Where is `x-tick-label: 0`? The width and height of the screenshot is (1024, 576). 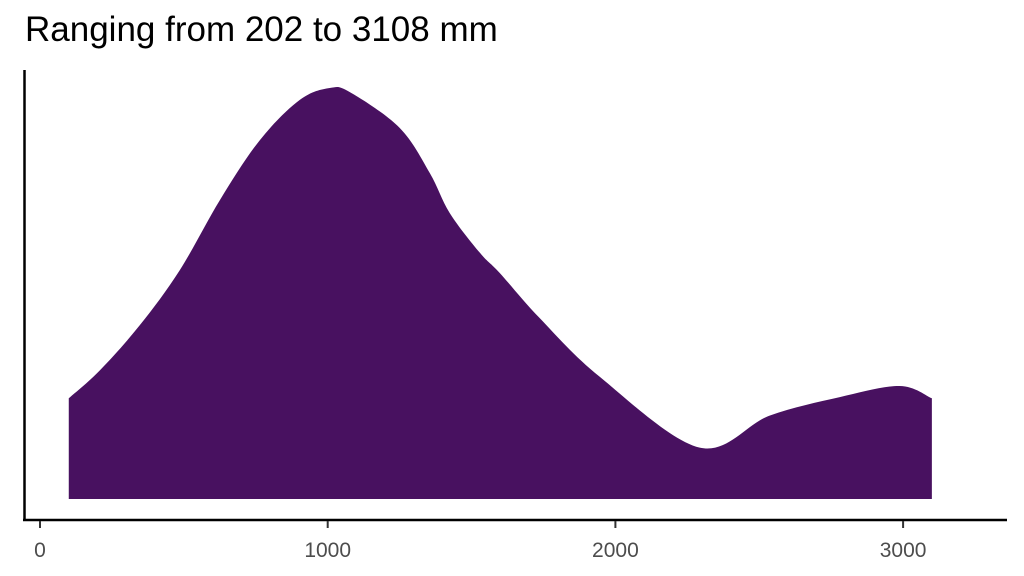 x-tick-label: 0 is located at coordinates (40, 550).